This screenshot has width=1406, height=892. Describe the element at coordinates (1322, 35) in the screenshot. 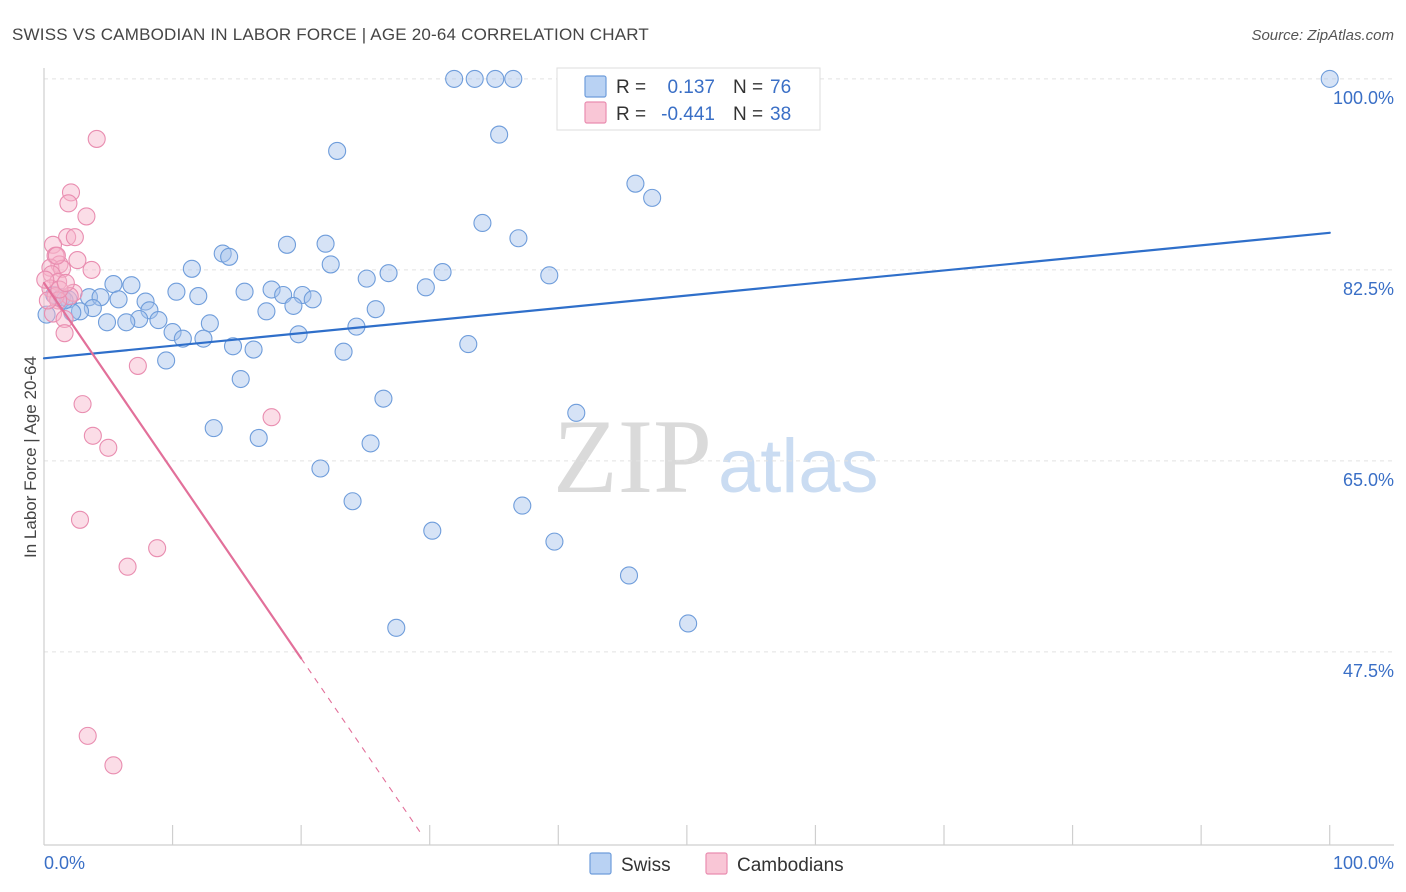

I see `chart-source: Source: ZipAtlas.com` at that location.